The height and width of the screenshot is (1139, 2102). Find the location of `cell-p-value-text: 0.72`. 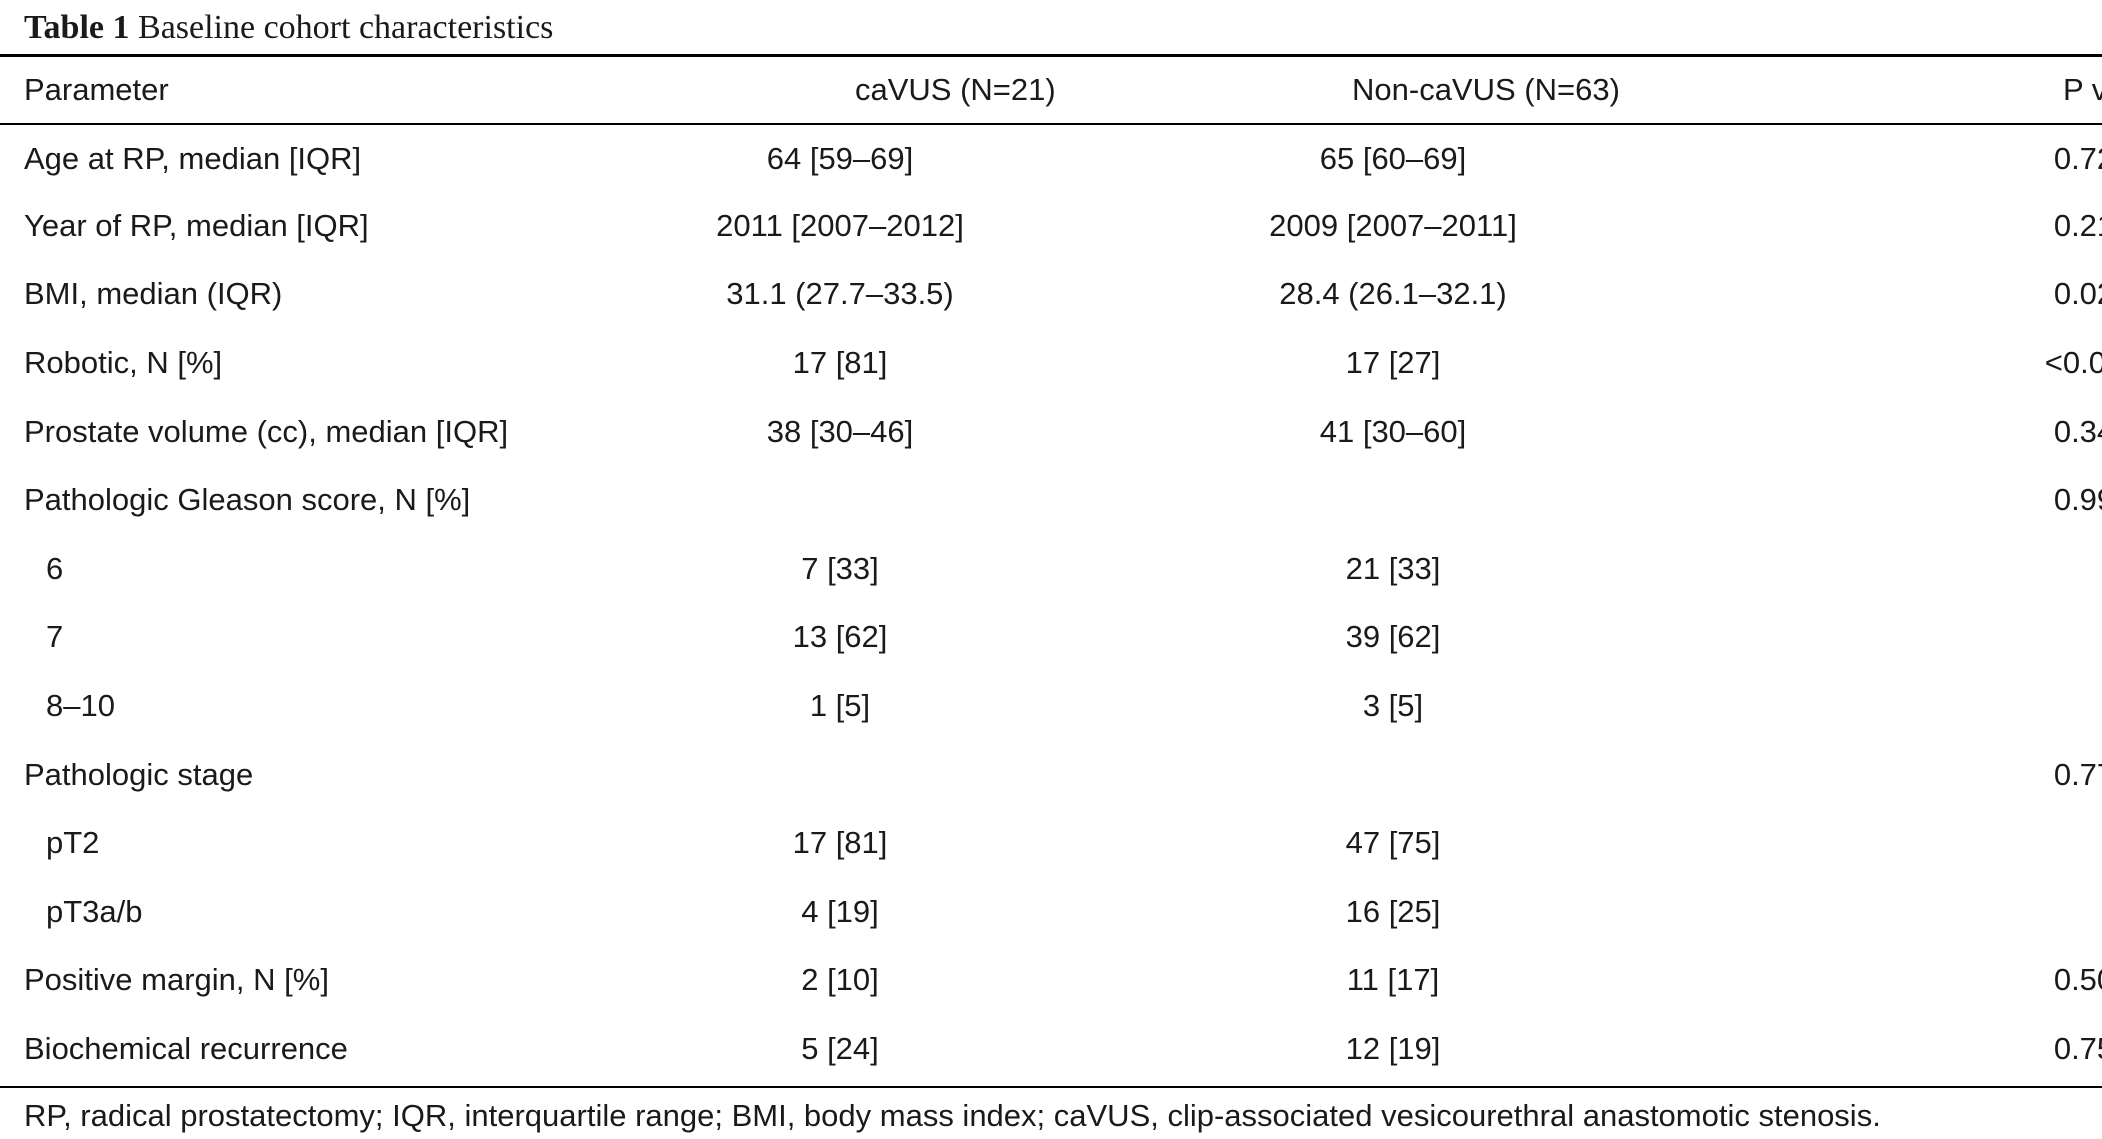

cell-p-value-text: 0.72 is located at coordinates (2077, 158).